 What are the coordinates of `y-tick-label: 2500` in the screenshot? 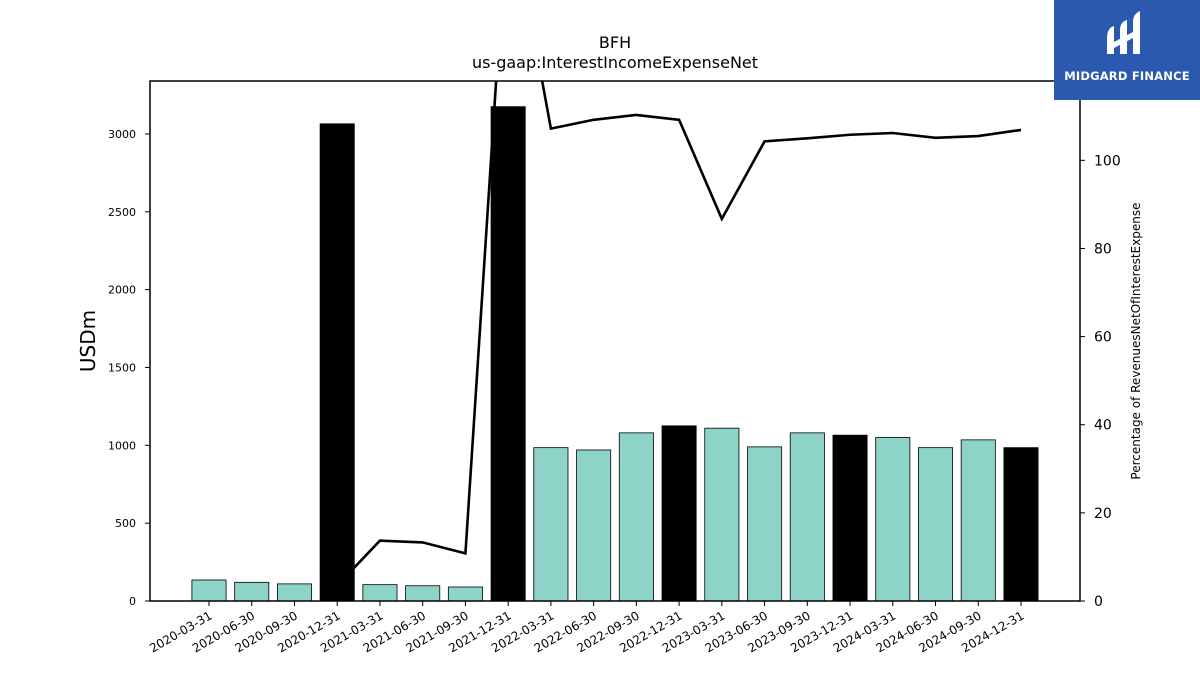 It's located at (122, 212).